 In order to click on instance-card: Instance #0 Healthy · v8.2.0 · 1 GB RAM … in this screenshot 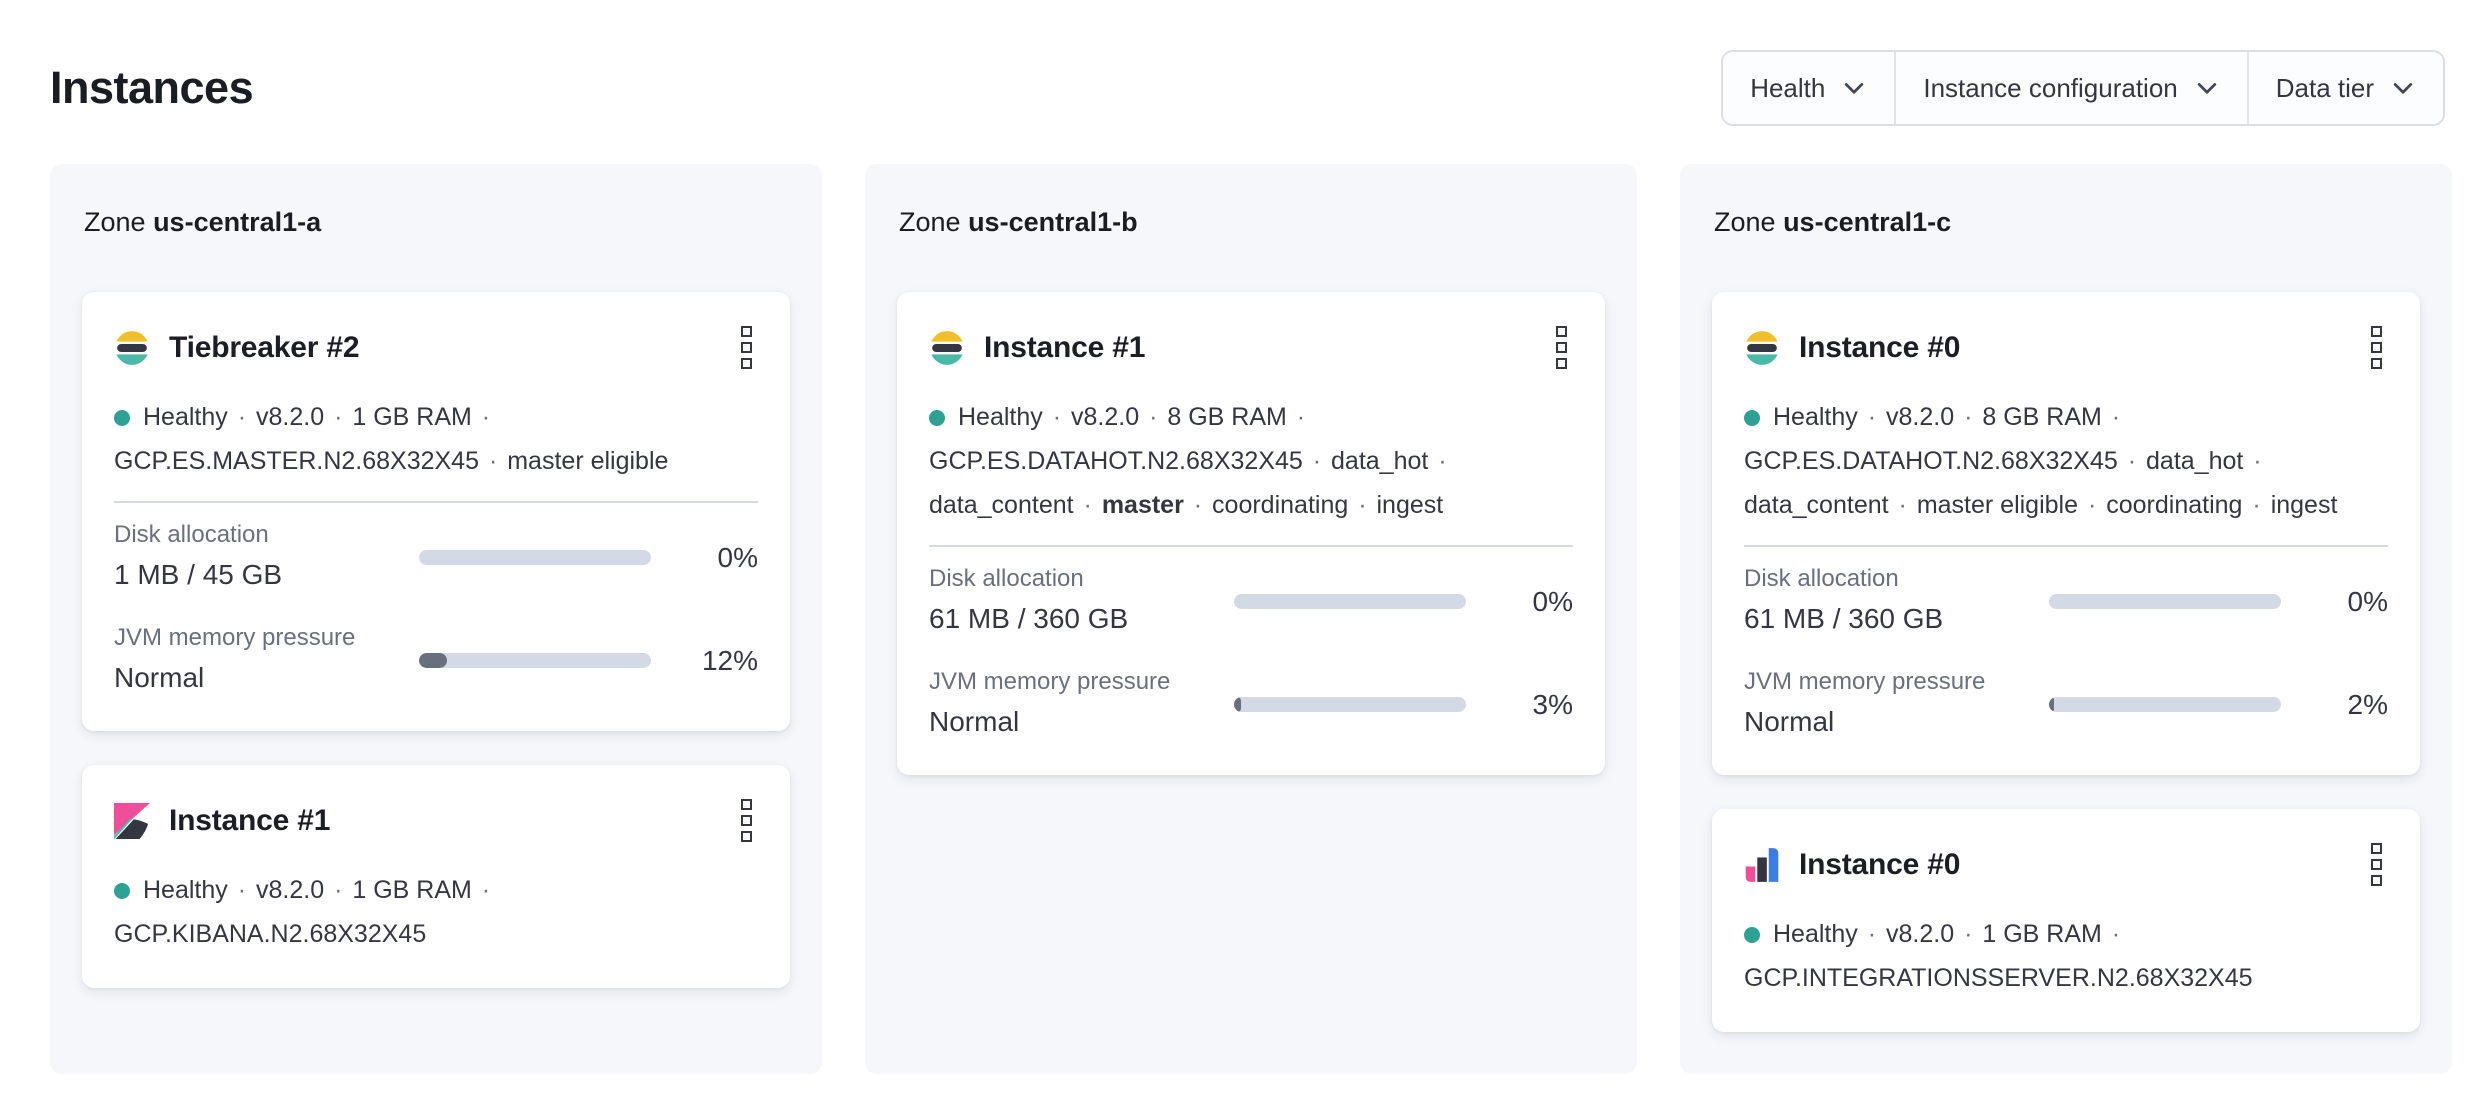, I will do `click(2066, 920)`.